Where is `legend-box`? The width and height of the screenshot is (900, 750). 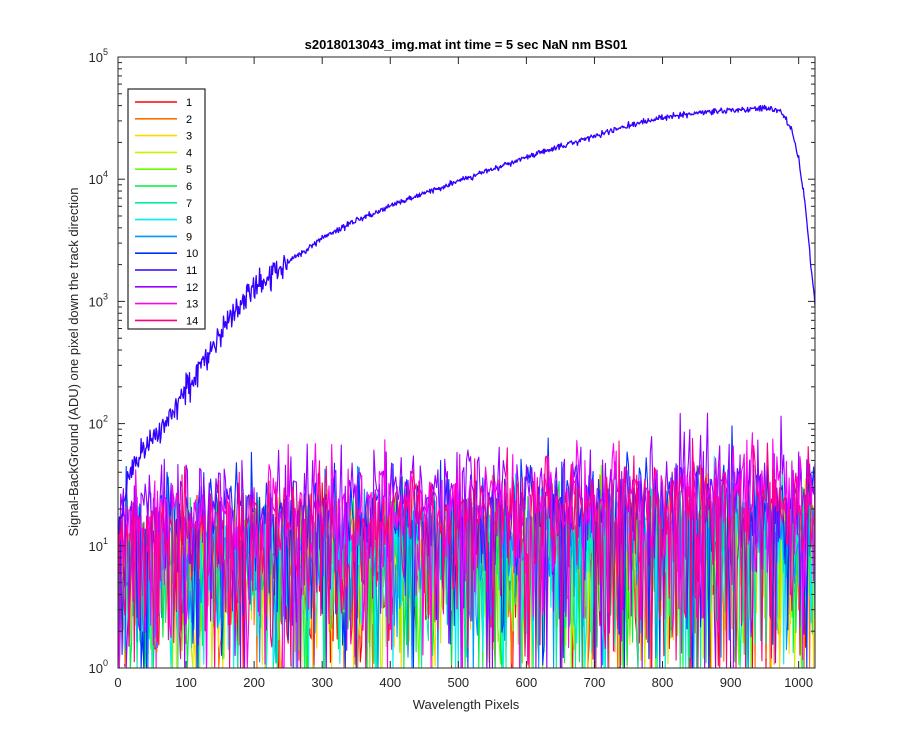 legend-box is located at coordinates (166, 209).